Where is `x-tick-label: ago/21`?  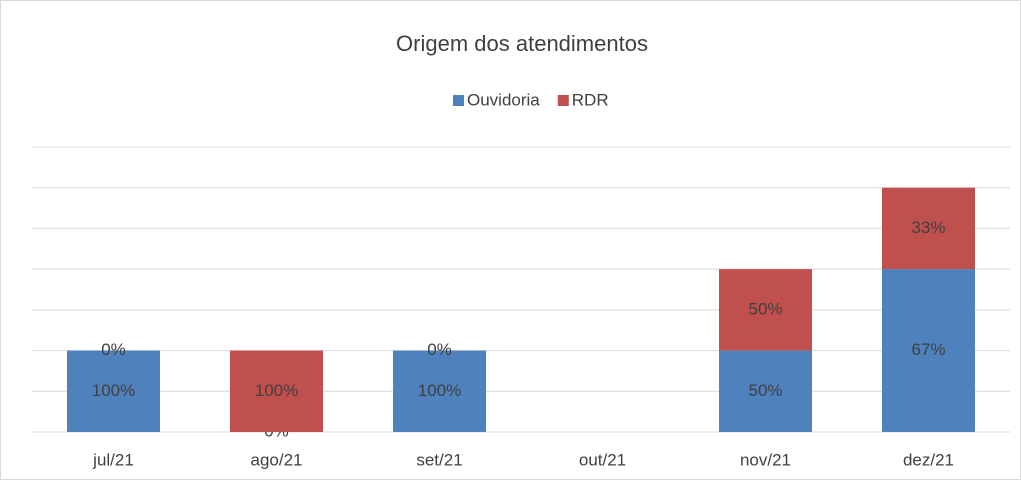
x-tick-label: ago/21 is located at coordinates (277, 459).